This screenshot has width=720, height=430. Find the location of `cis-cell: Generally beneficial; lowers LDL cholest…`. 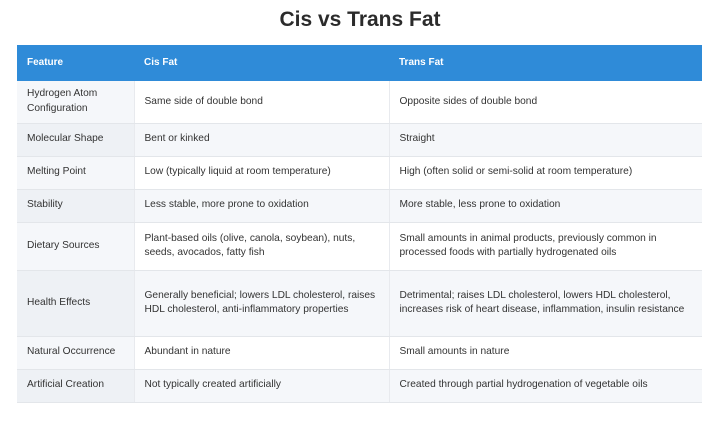

cis-cell: Generally beneficial; lowers LDL cholest… is located at coordinates (262, 303).